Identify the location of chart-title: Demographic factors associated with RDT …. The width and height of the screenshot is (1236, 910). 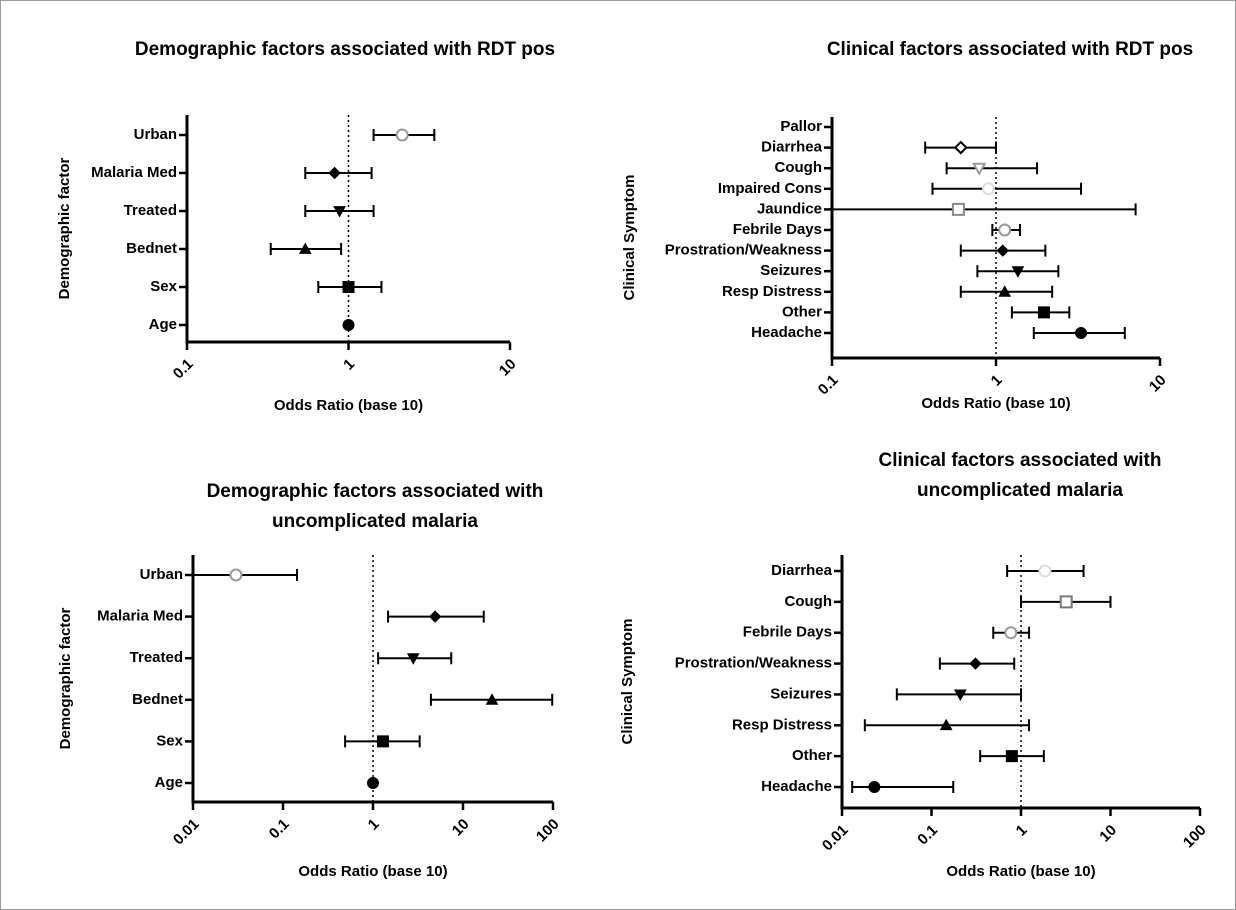
(345, 49).